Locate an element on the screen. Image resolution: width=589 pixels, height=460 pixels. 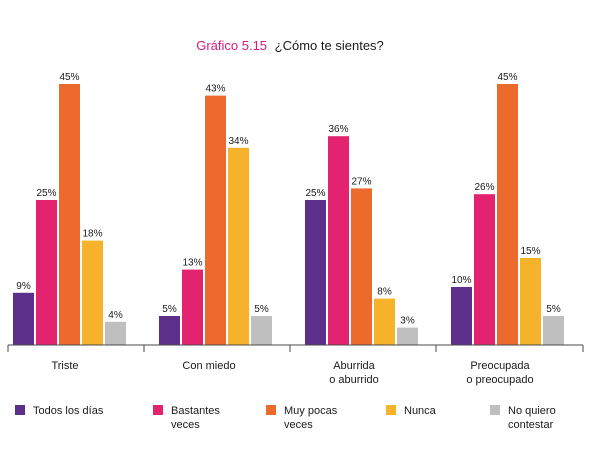
chart-title: Gráfico 5.15 ¿Cómo te sientes? is located at coordinates (290, 45).